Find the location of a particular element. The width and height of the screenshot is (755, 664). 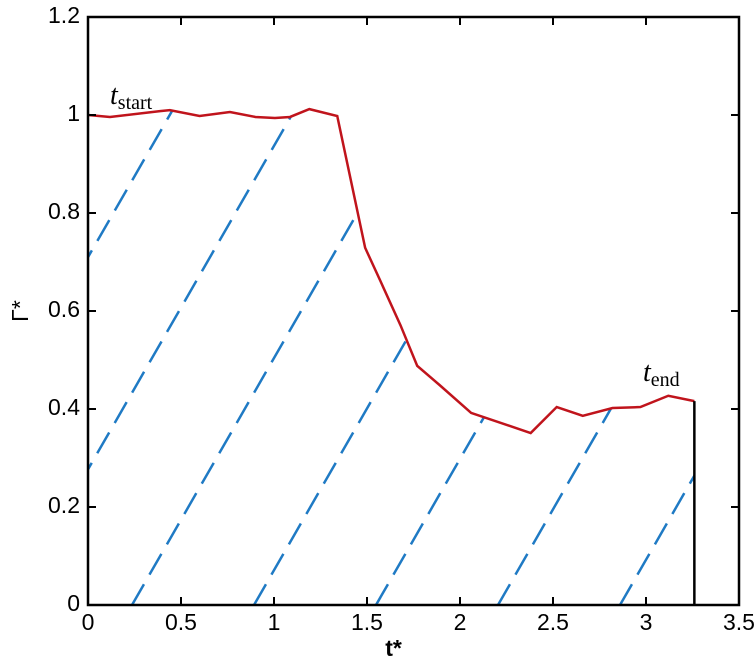

x-tick-label: 3.5 is located at coordinates (739, 622).